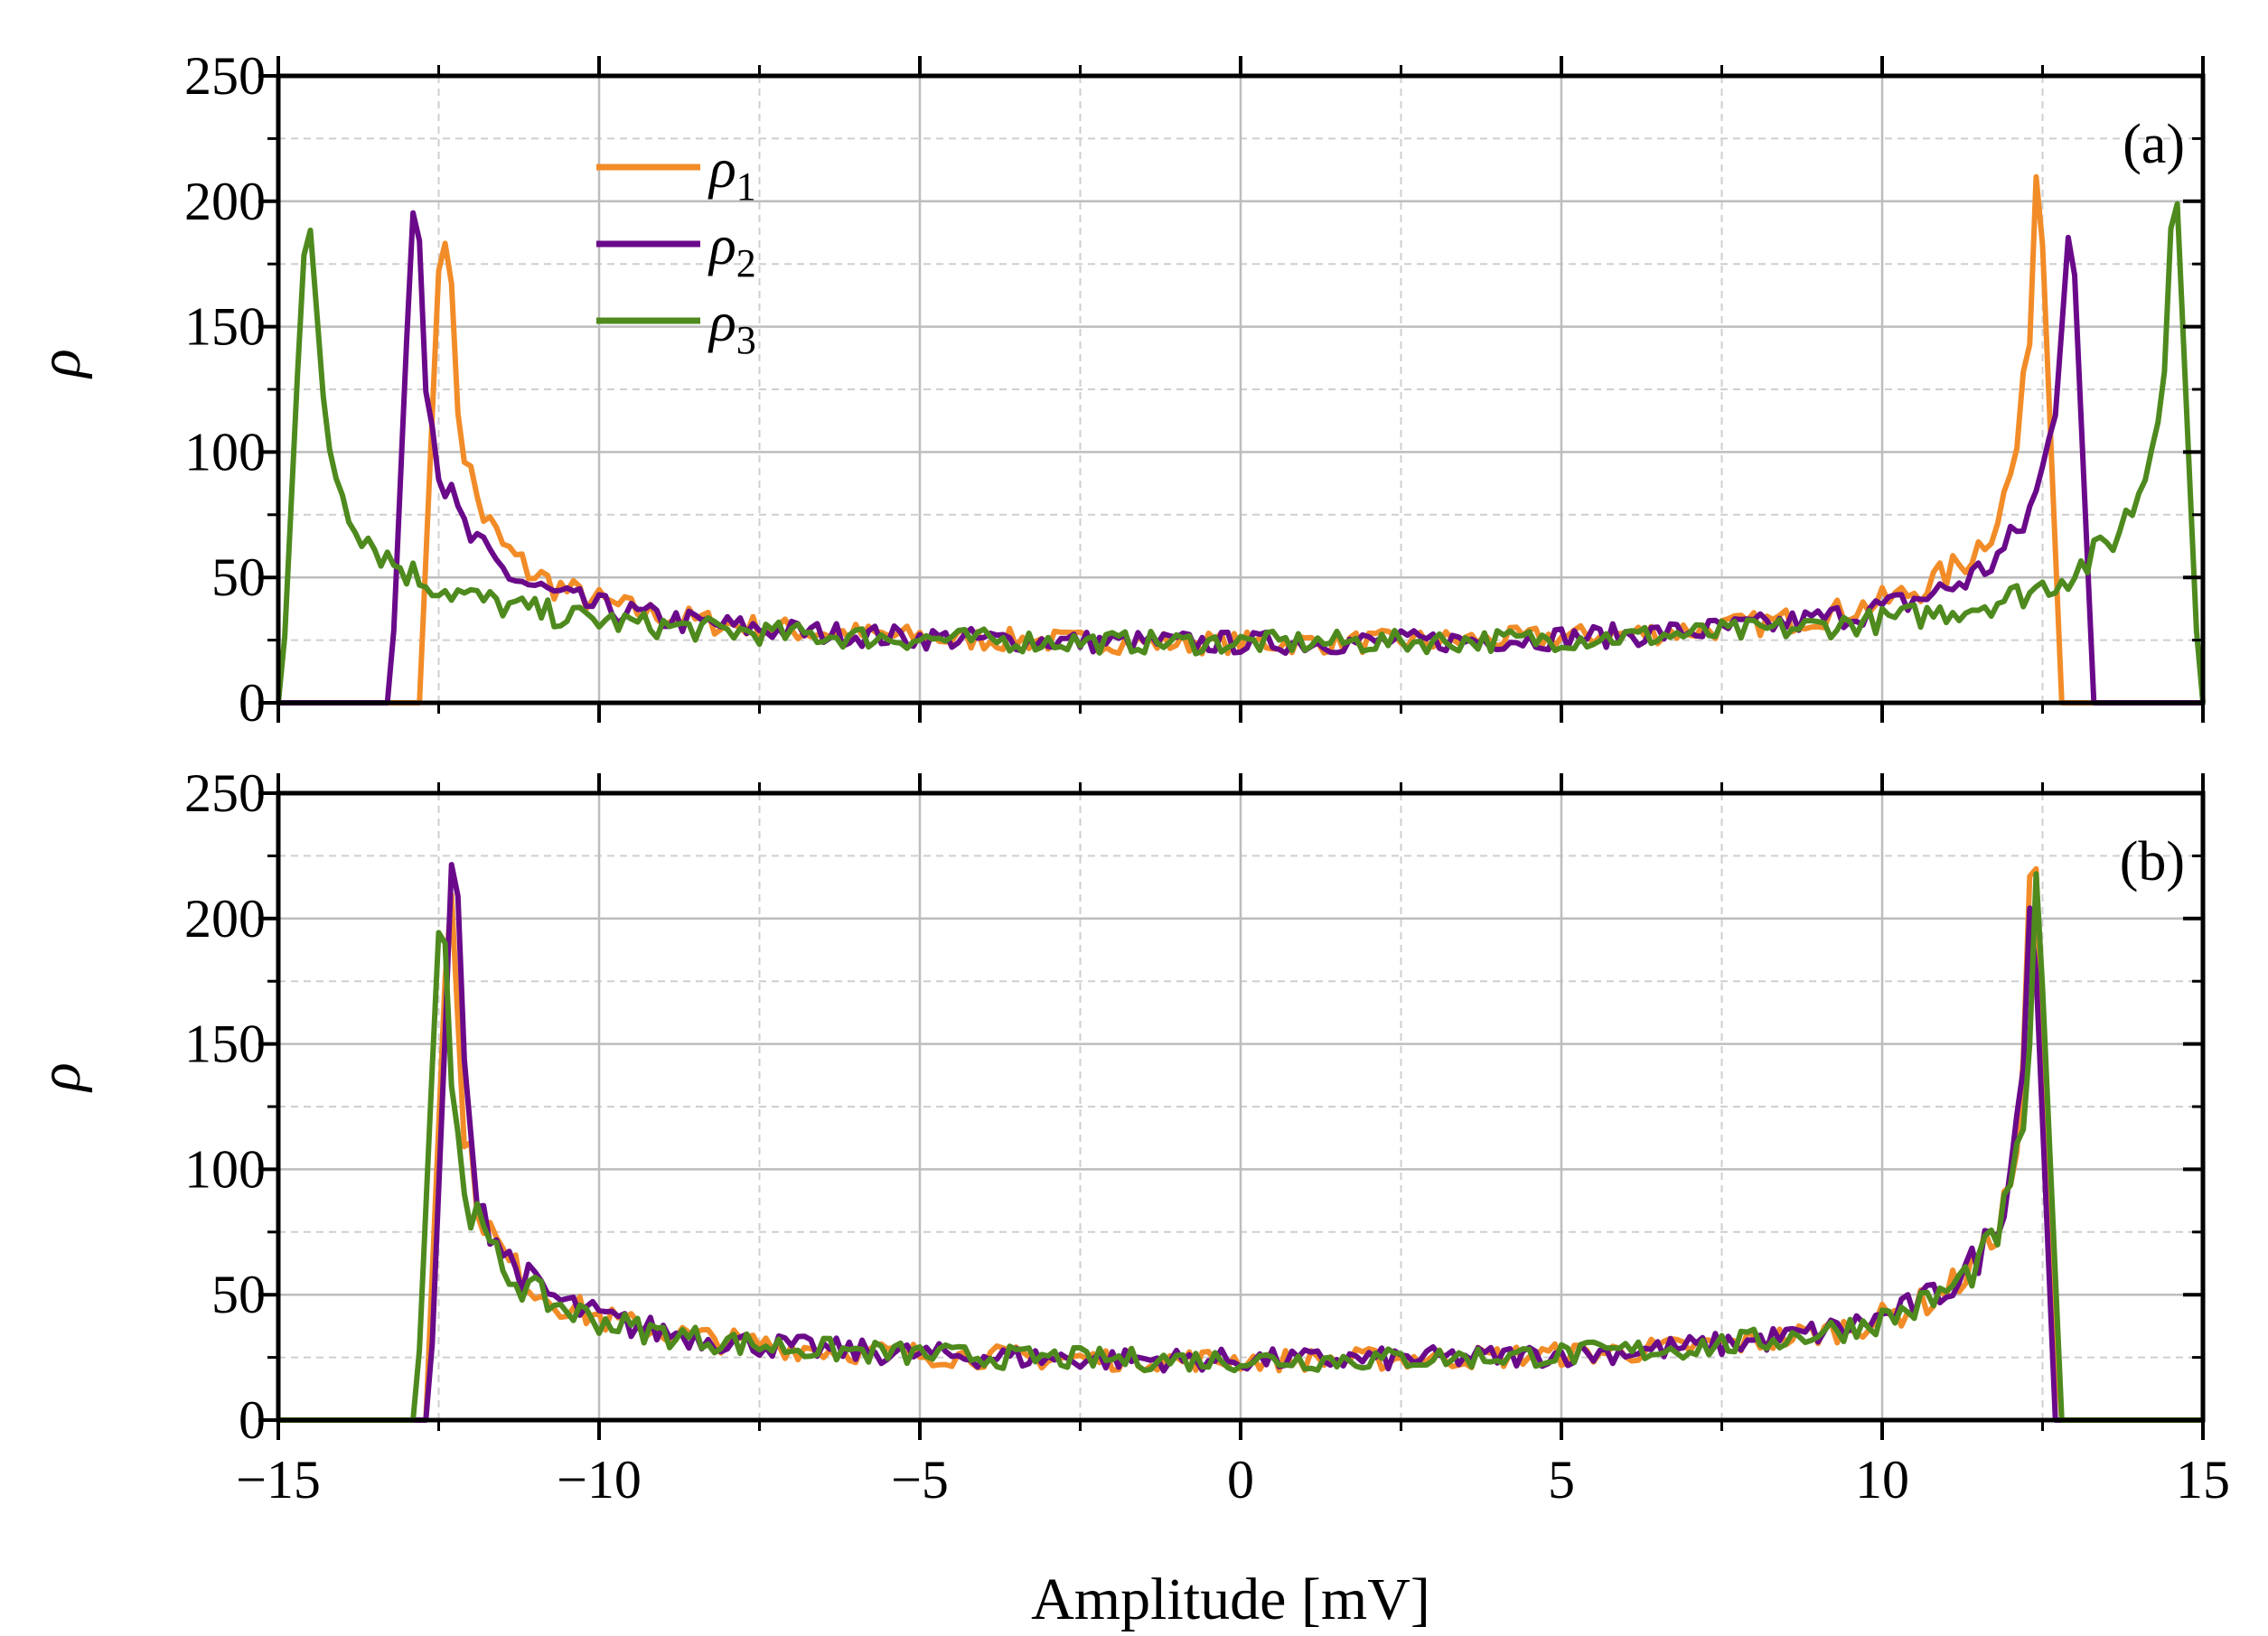  What do you see at coordinates (920, 1480) in the screenshot?
I see `x-tick-label: −5` at bounding box center [920, 1480].